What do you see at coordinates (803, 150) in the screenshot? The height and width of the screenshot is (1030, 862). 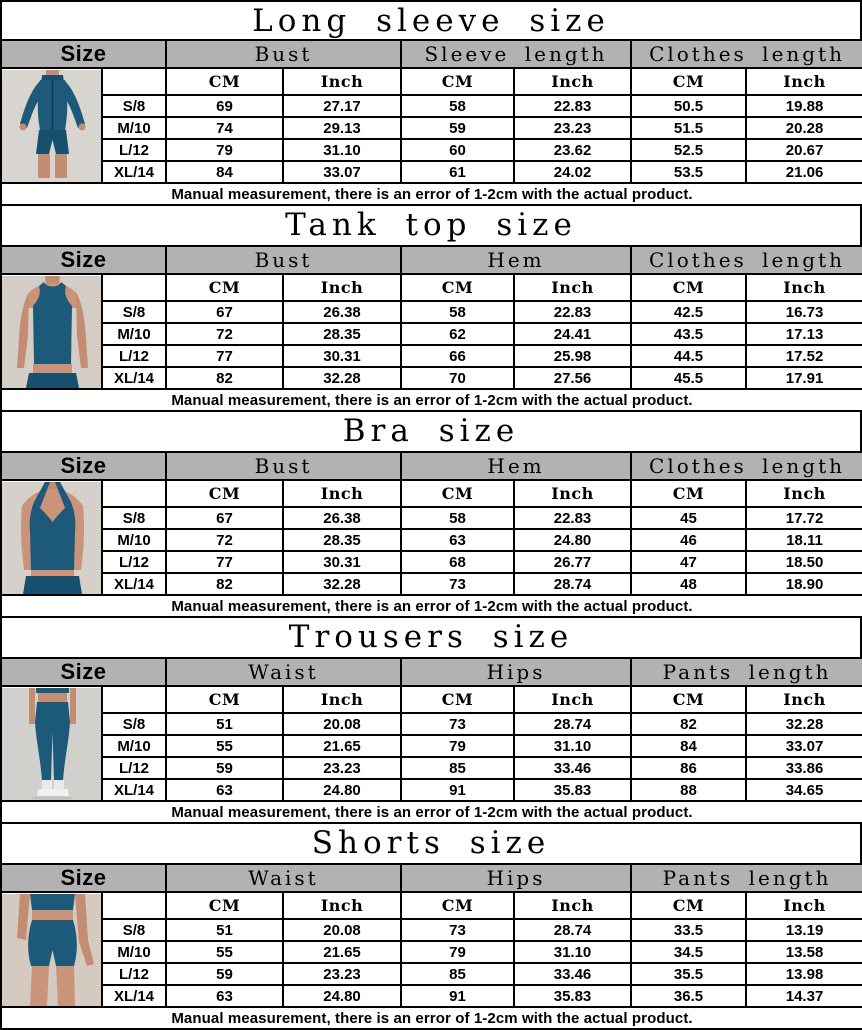 I see `value-cell: 20.67` at bounding box center [803, 150].